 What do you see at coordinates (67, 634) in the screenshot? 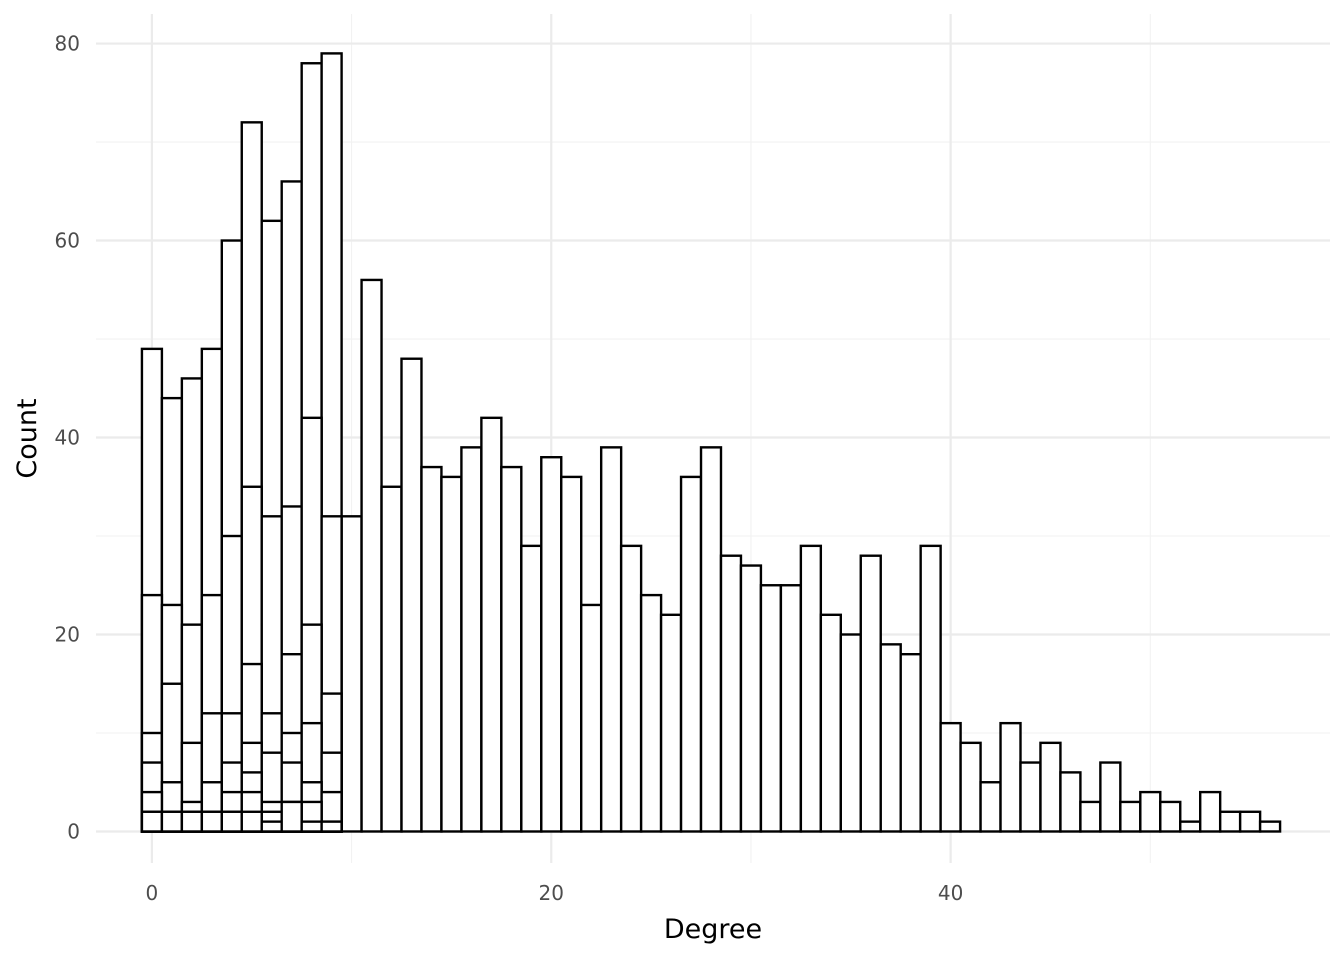
I see `y-tick-label: 20` at bounding box center [67, 634].